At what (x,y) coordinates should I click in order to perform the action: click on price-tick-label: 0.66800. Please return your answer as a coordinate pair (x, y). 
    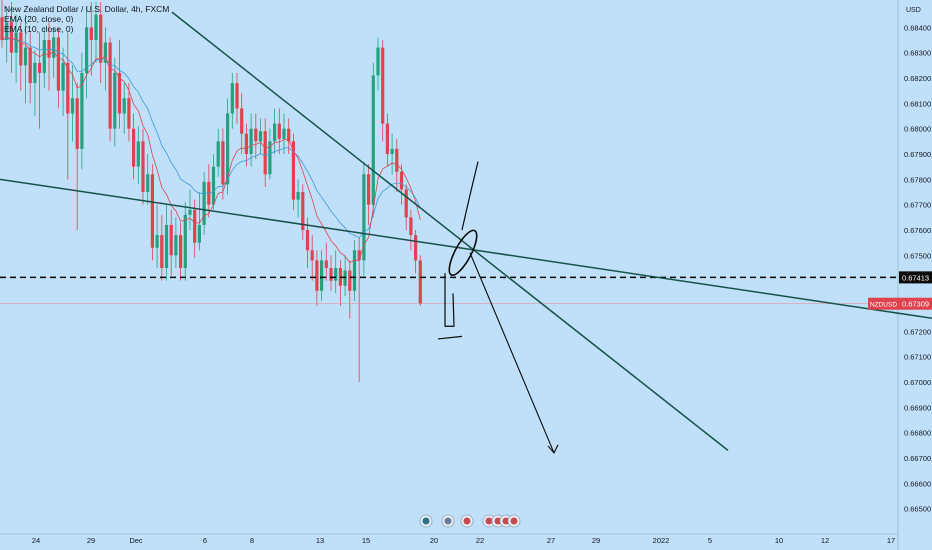
    Looking at the image, I should click on (917, 433).